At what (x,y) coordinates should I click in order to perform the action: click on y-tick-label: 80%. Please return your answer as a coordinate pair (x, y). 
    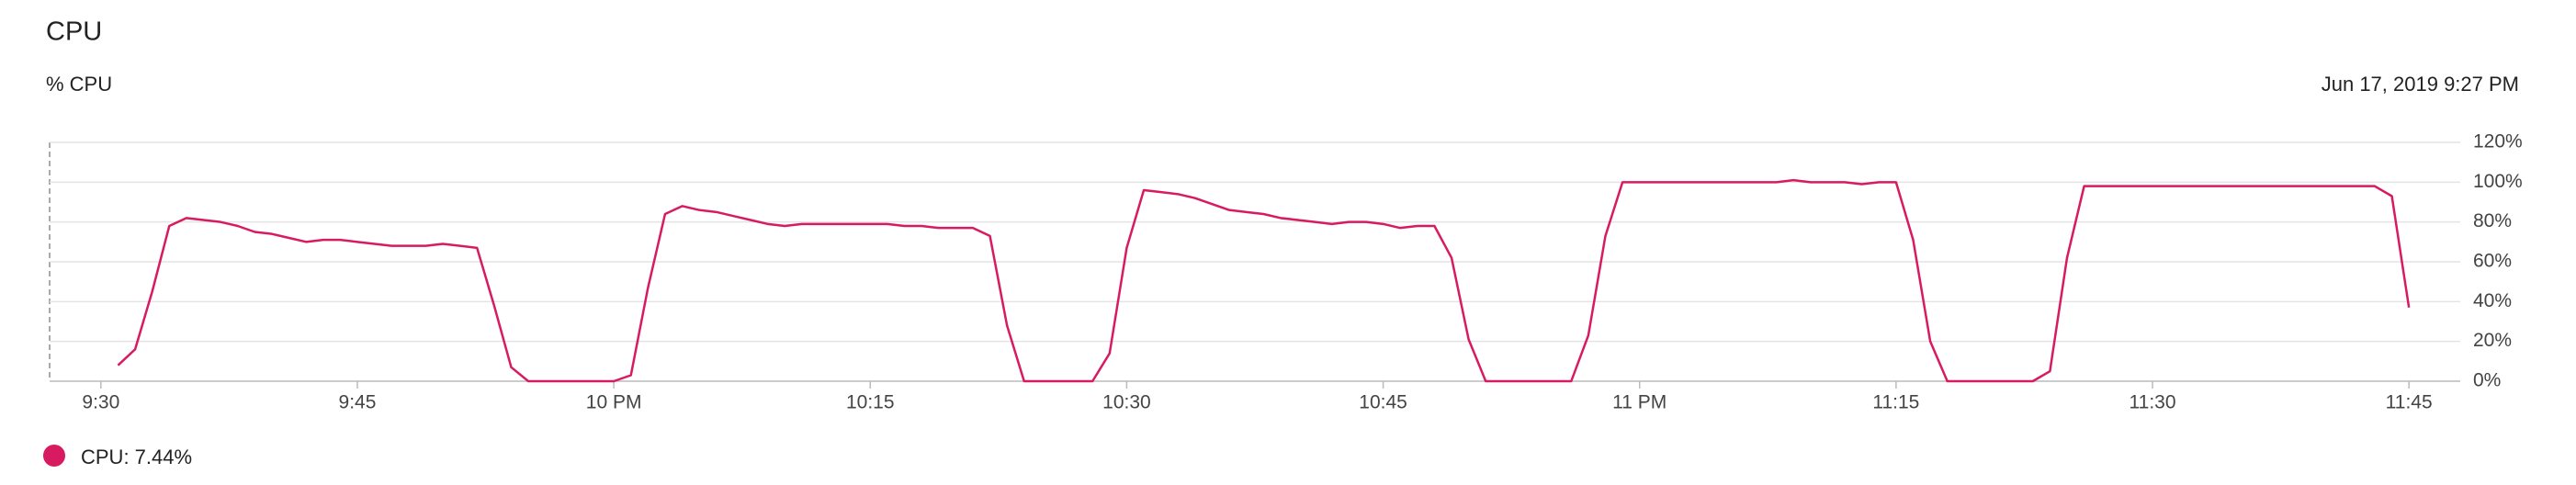
    Looking at the image, I should click on (2492, 220).